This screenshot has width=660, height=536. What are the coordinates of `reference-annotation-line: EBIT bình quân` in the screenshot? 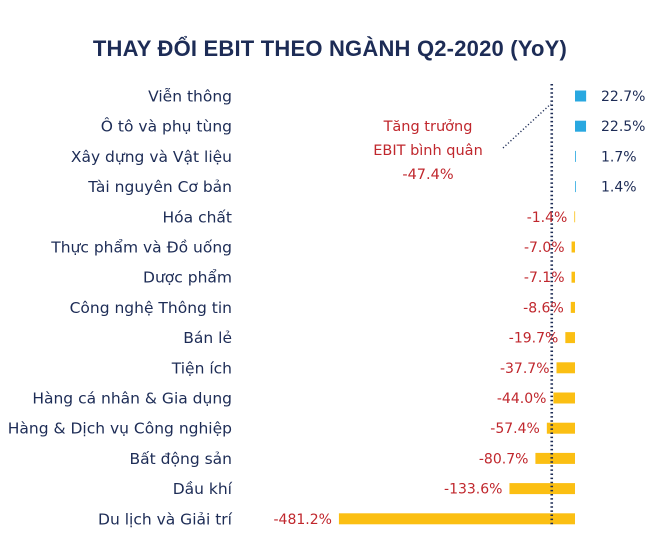 It's located at (428, 151).